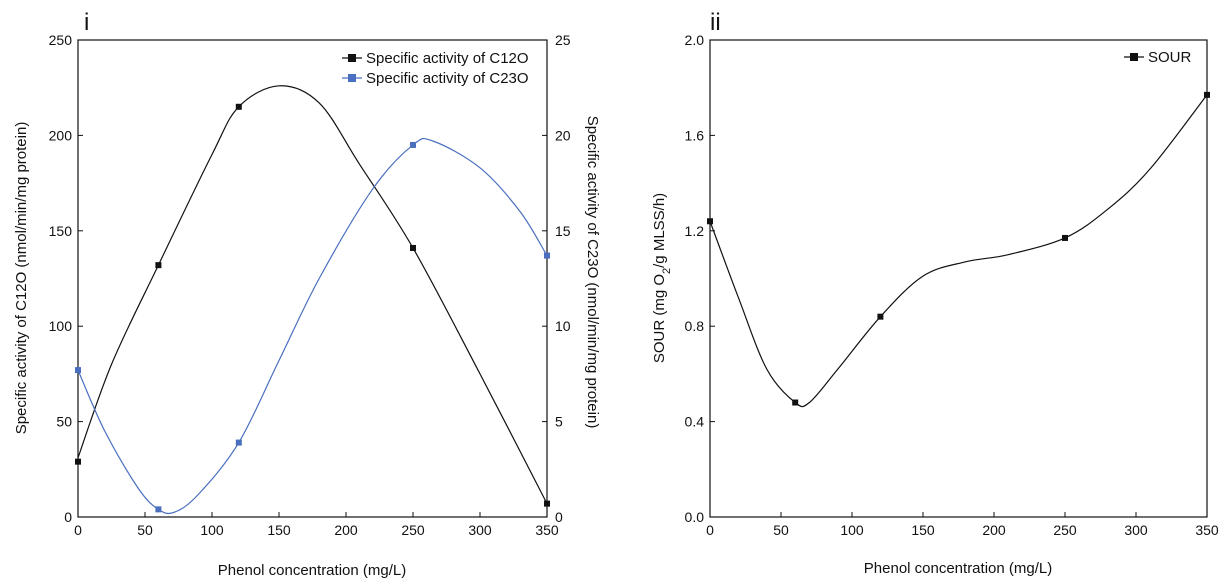 The height and width of the screenshot is (579, 1223). What do you see at coordinates (695, 422) in the screenshot?
I see `y-tick-label: 0.4` at bounding box center [695, 422].